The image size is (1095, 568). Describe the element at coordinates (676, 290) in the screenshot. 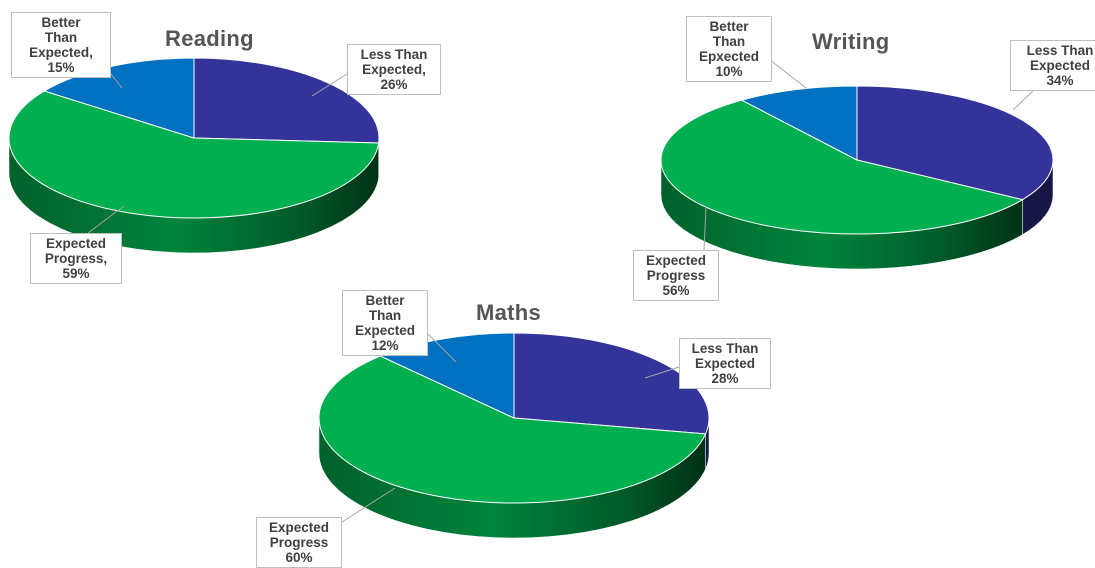

I see `data-label-line: 56%` at that location.